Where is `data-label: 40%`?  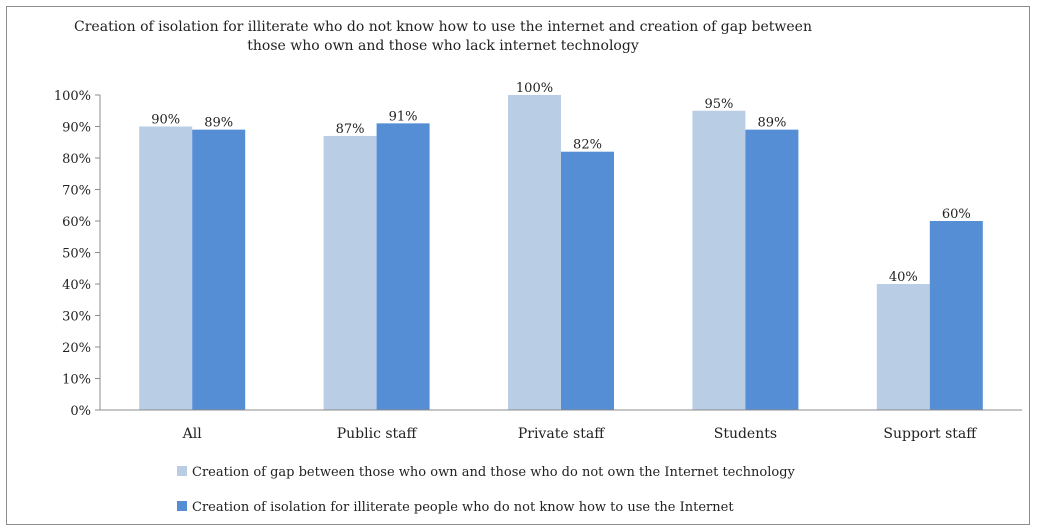 data-label: 40% is located at coordinates (903, 277).